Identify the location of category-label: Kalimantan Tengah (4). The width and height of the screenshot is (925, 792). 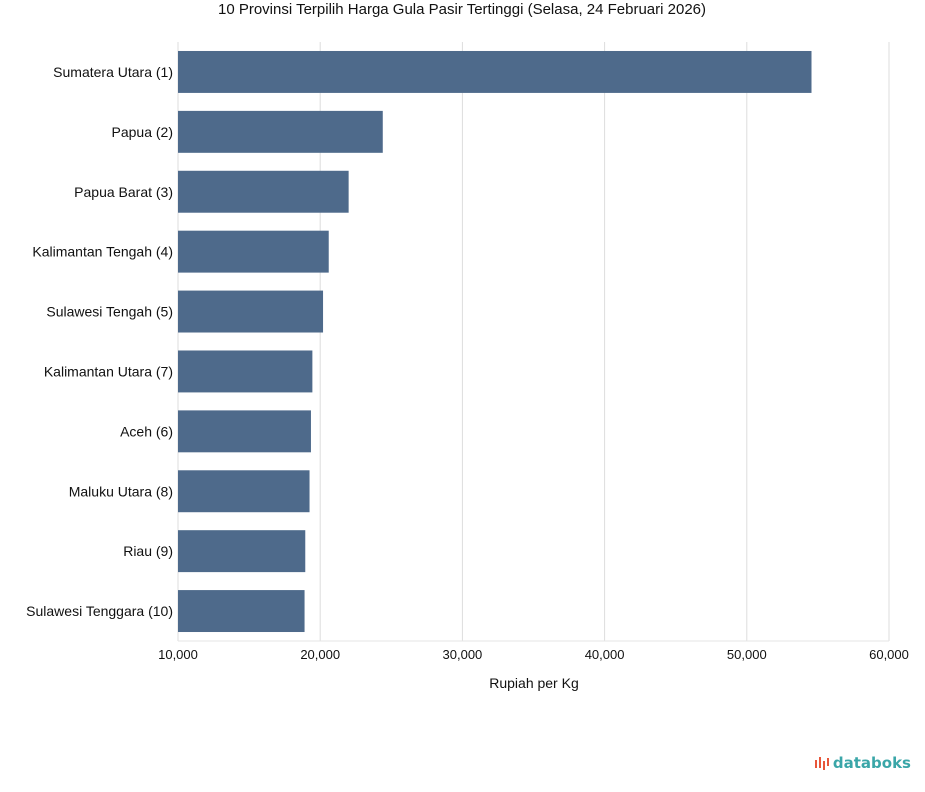
(102, 252).